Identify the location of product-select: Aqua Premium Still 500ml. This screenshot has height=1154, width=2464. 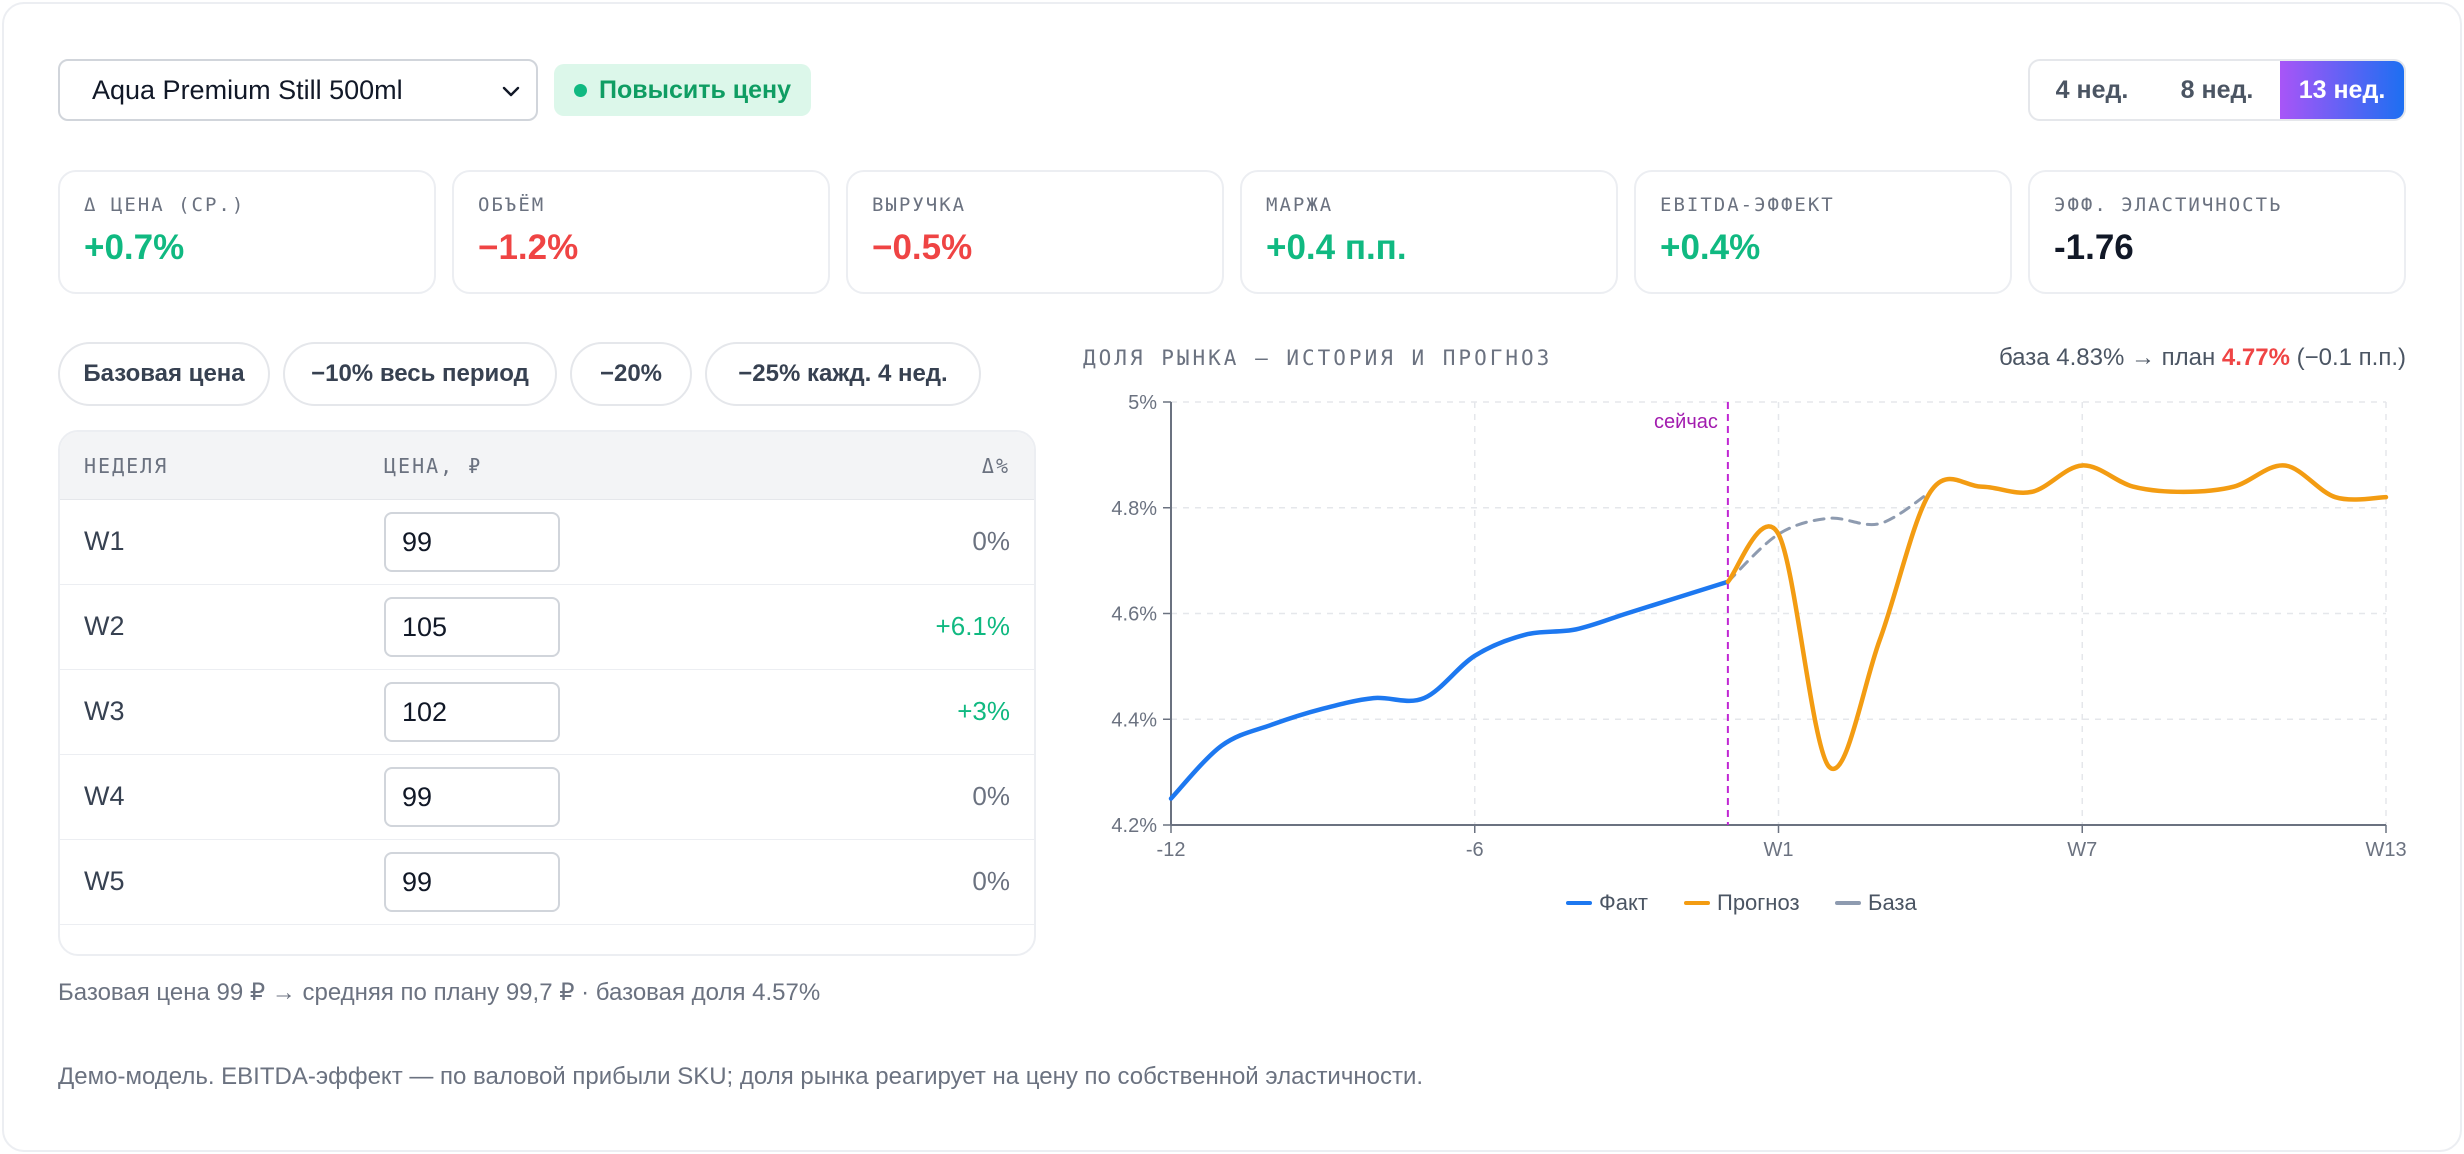
(298, 90).